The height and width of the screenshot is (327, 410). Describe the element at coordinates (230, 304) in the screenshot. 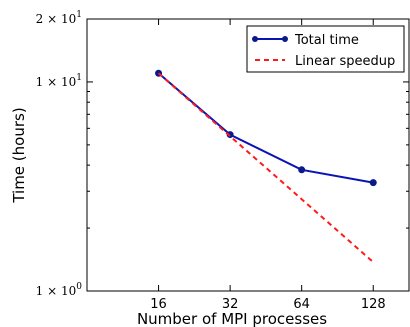

I see `x-tick-label: 32` at that location.